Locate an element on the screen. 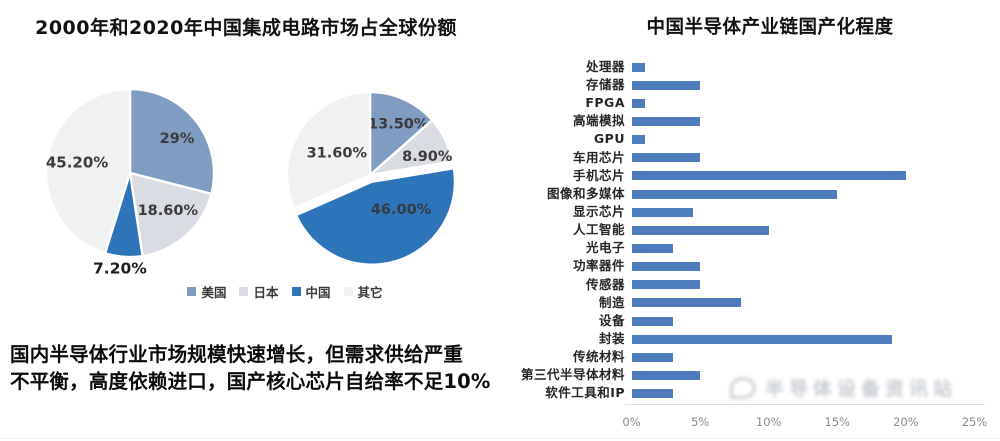 This screenshot has height=441, width=1000. pie-data-label: 7.20% is located at coordinates (120, 268).